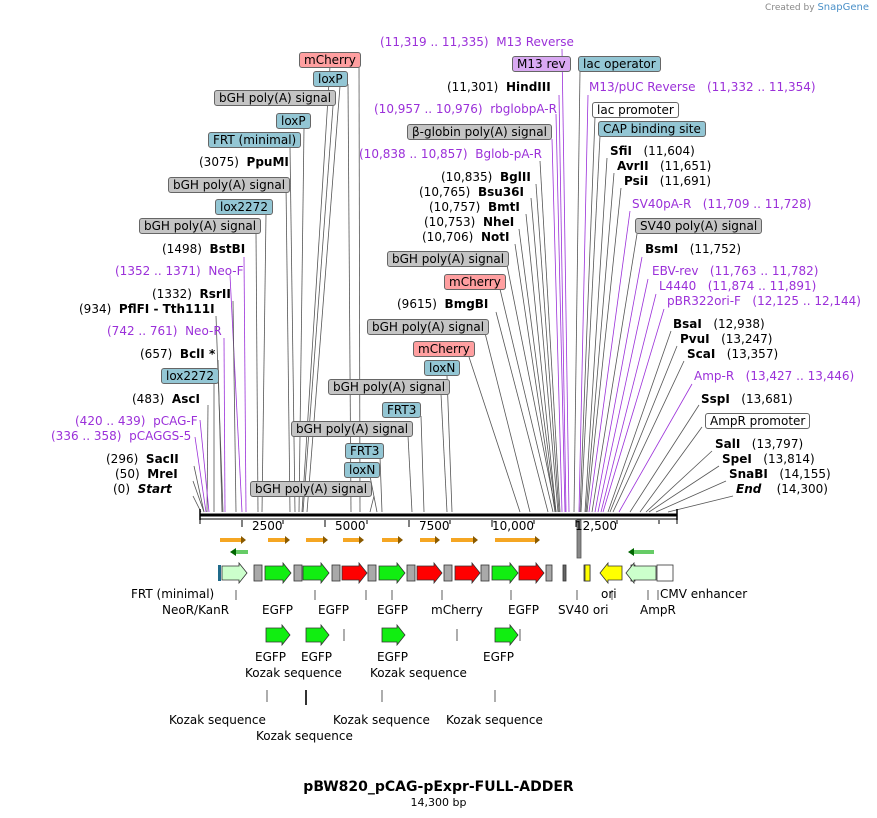 The height and width of the screenshot is (818, 877). Describe the element at coordinates (782, 489) in the screenshot. I see `site-end: End (14,300)` at that location.